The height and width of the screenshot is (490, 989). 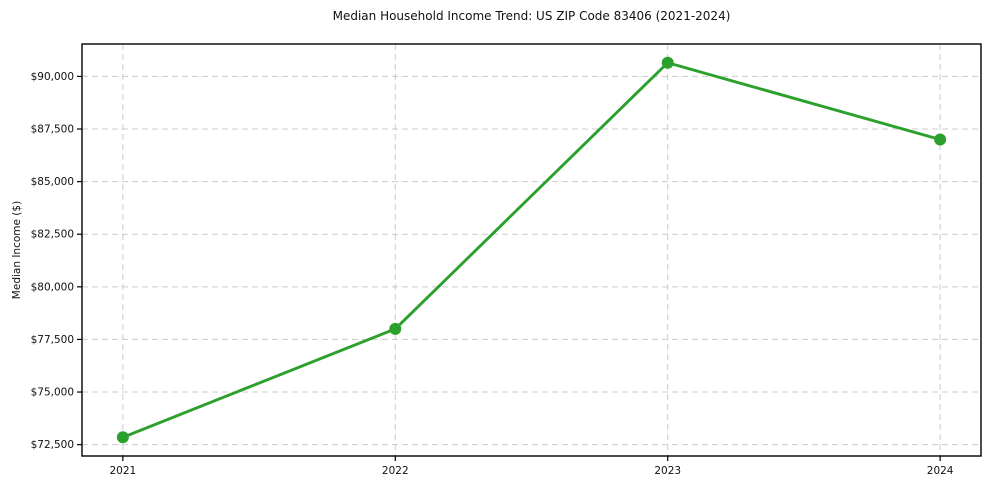 What do you see at coordinates (17, 250) in the screenshot?
I see `y-axis-label: Median Income ($)` at bounding box center [17, 250].